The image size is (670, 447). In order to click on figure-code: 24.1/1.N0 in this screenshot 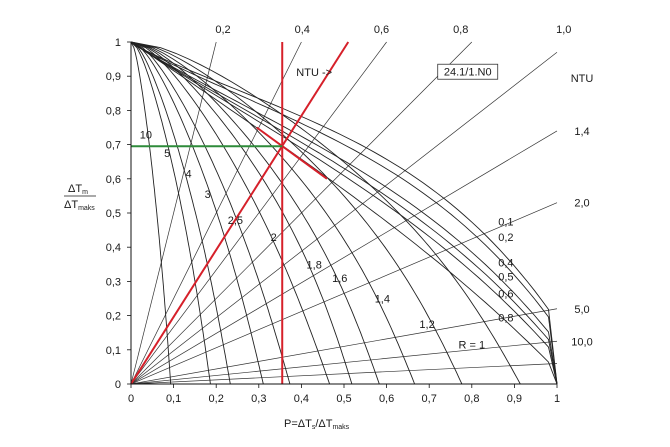, I will do `click(468, 73)`.